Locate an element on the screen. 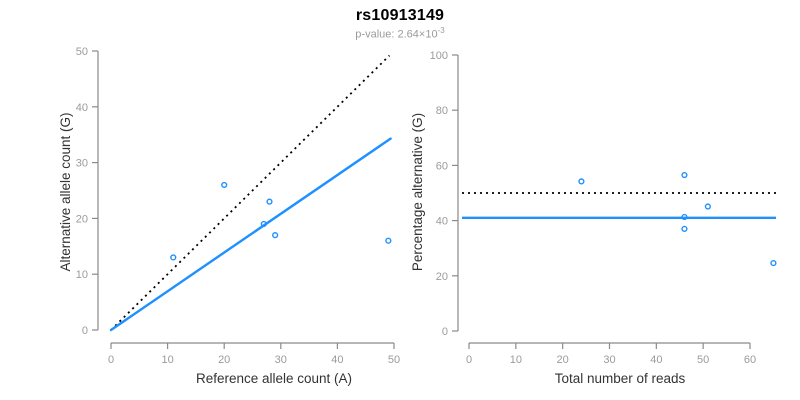  y-tick-label: 30 is located at coordinates (82, 164).